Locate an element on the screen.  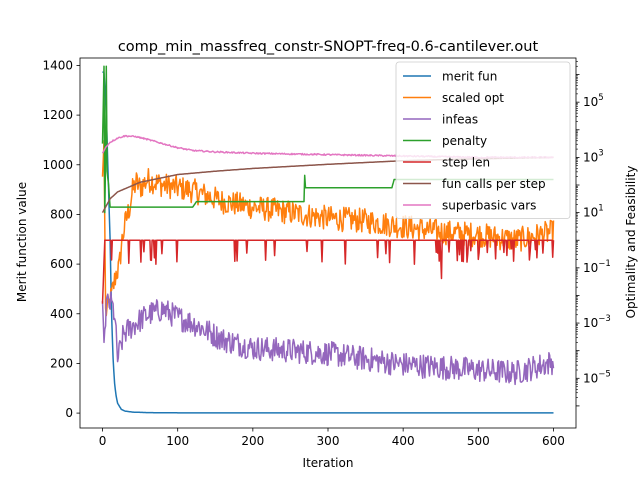
legend-box is located at coordinates (483, 140).